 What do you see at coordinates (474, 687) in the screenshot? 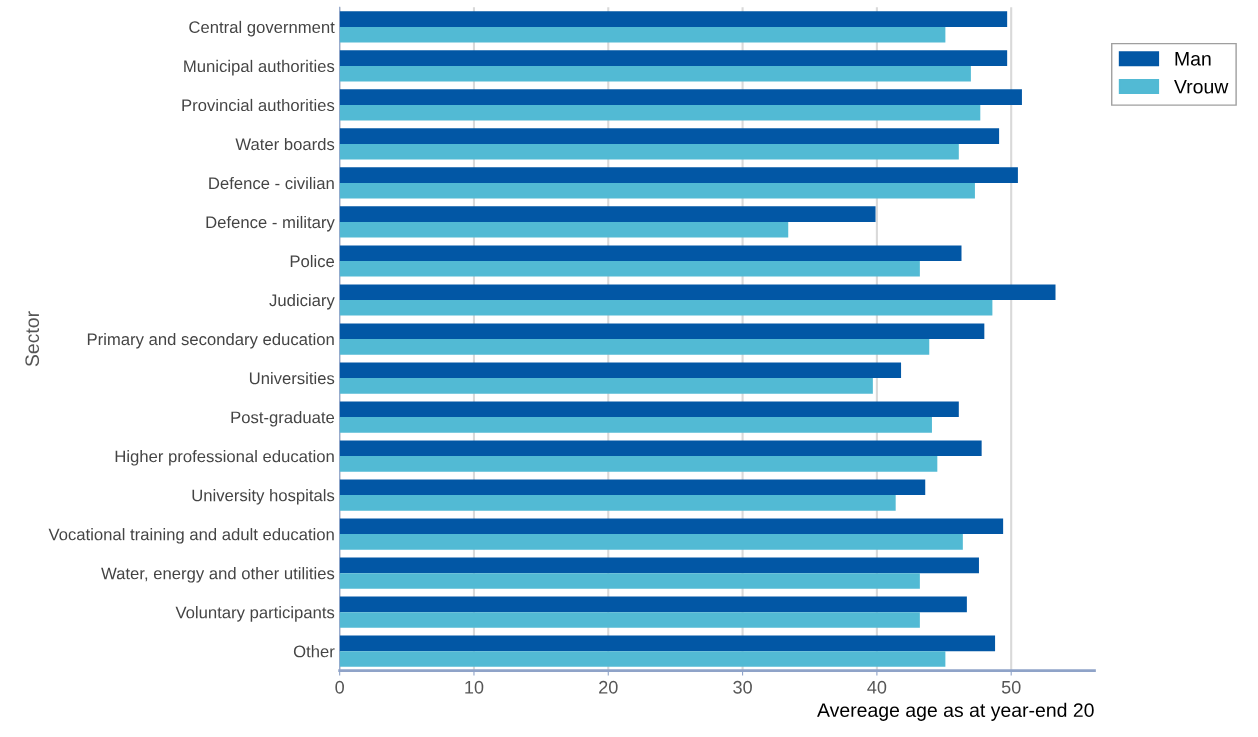
I see `x-tick-label: 10` at bounding box center [474, 687].